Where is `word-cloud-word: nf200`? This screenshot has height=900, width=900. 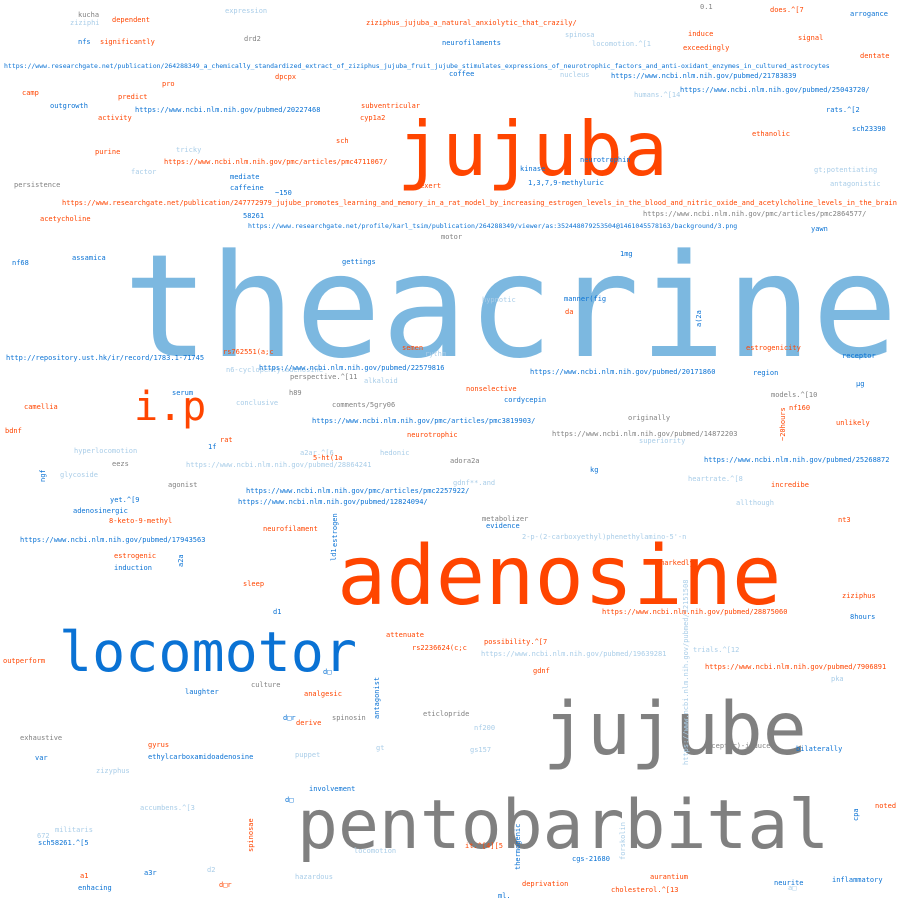
word-cloud-word: nf200 is located at coordinates (485, 727).